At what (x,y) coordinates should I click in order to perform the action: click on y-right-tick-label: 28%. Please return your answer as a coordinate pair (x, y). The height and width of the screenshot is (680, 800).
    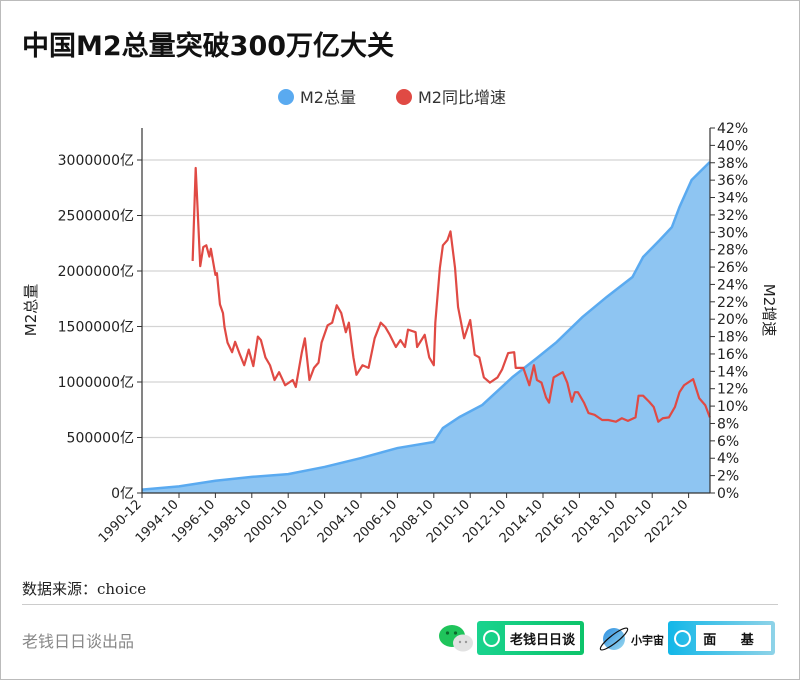
    Looking at the image, I should click on (732, 251).